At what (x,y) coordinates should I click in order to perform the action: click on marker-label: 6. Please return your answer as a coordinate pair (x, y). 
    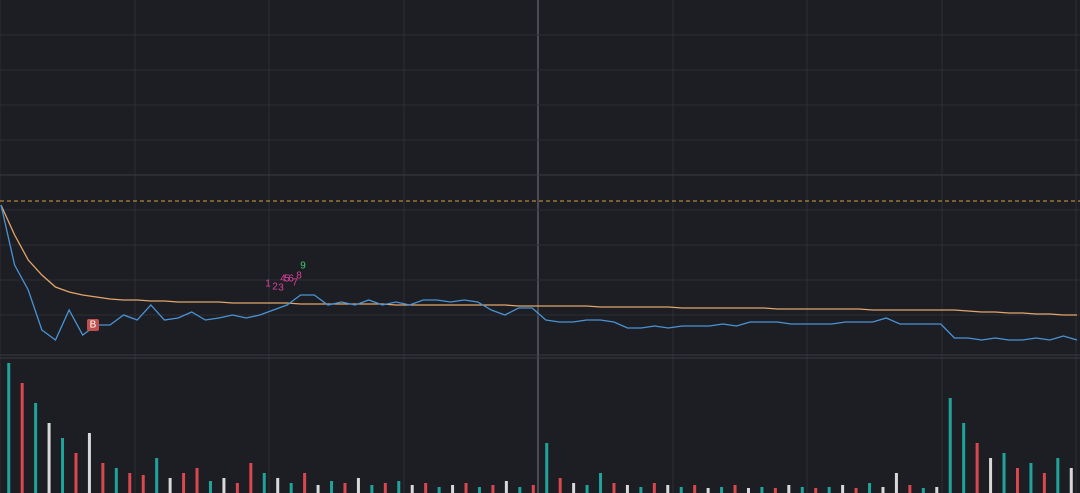
    Looking at the image, I should click on (291, 279).